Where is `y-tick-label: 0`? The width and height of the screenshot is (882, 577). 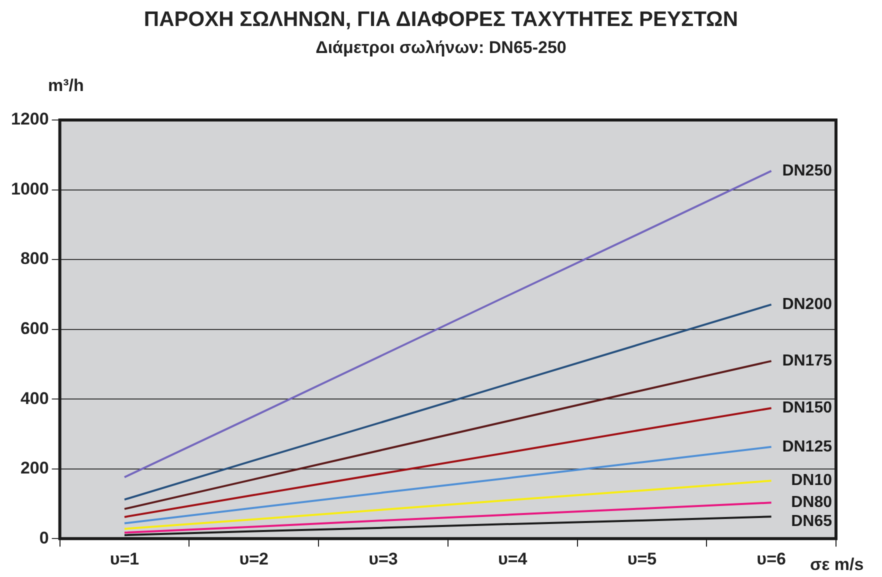 y-tick-label: 0 is located at coordinates (44, 538).